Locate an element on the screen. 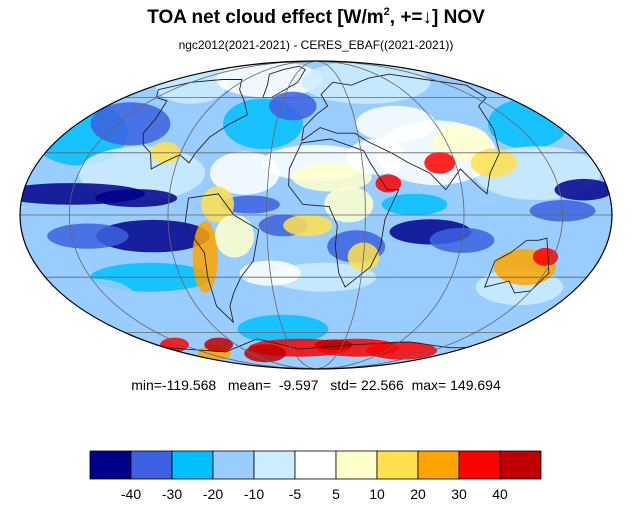 The image size is (632, 506). colorbar: -40 -30 -20 -10 -5 5 10 20 30 40 is located at coordinates (315, 476).